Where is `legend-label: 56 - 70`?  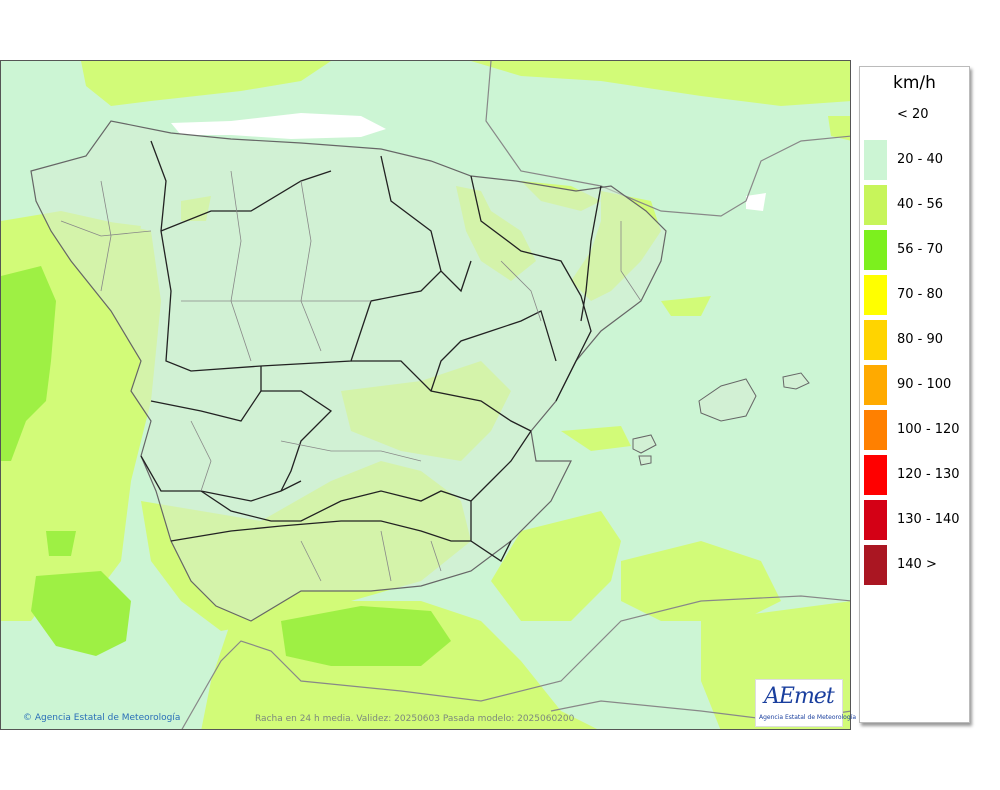 legend-label: 56 - 70 is located at coordinates (920, 249).